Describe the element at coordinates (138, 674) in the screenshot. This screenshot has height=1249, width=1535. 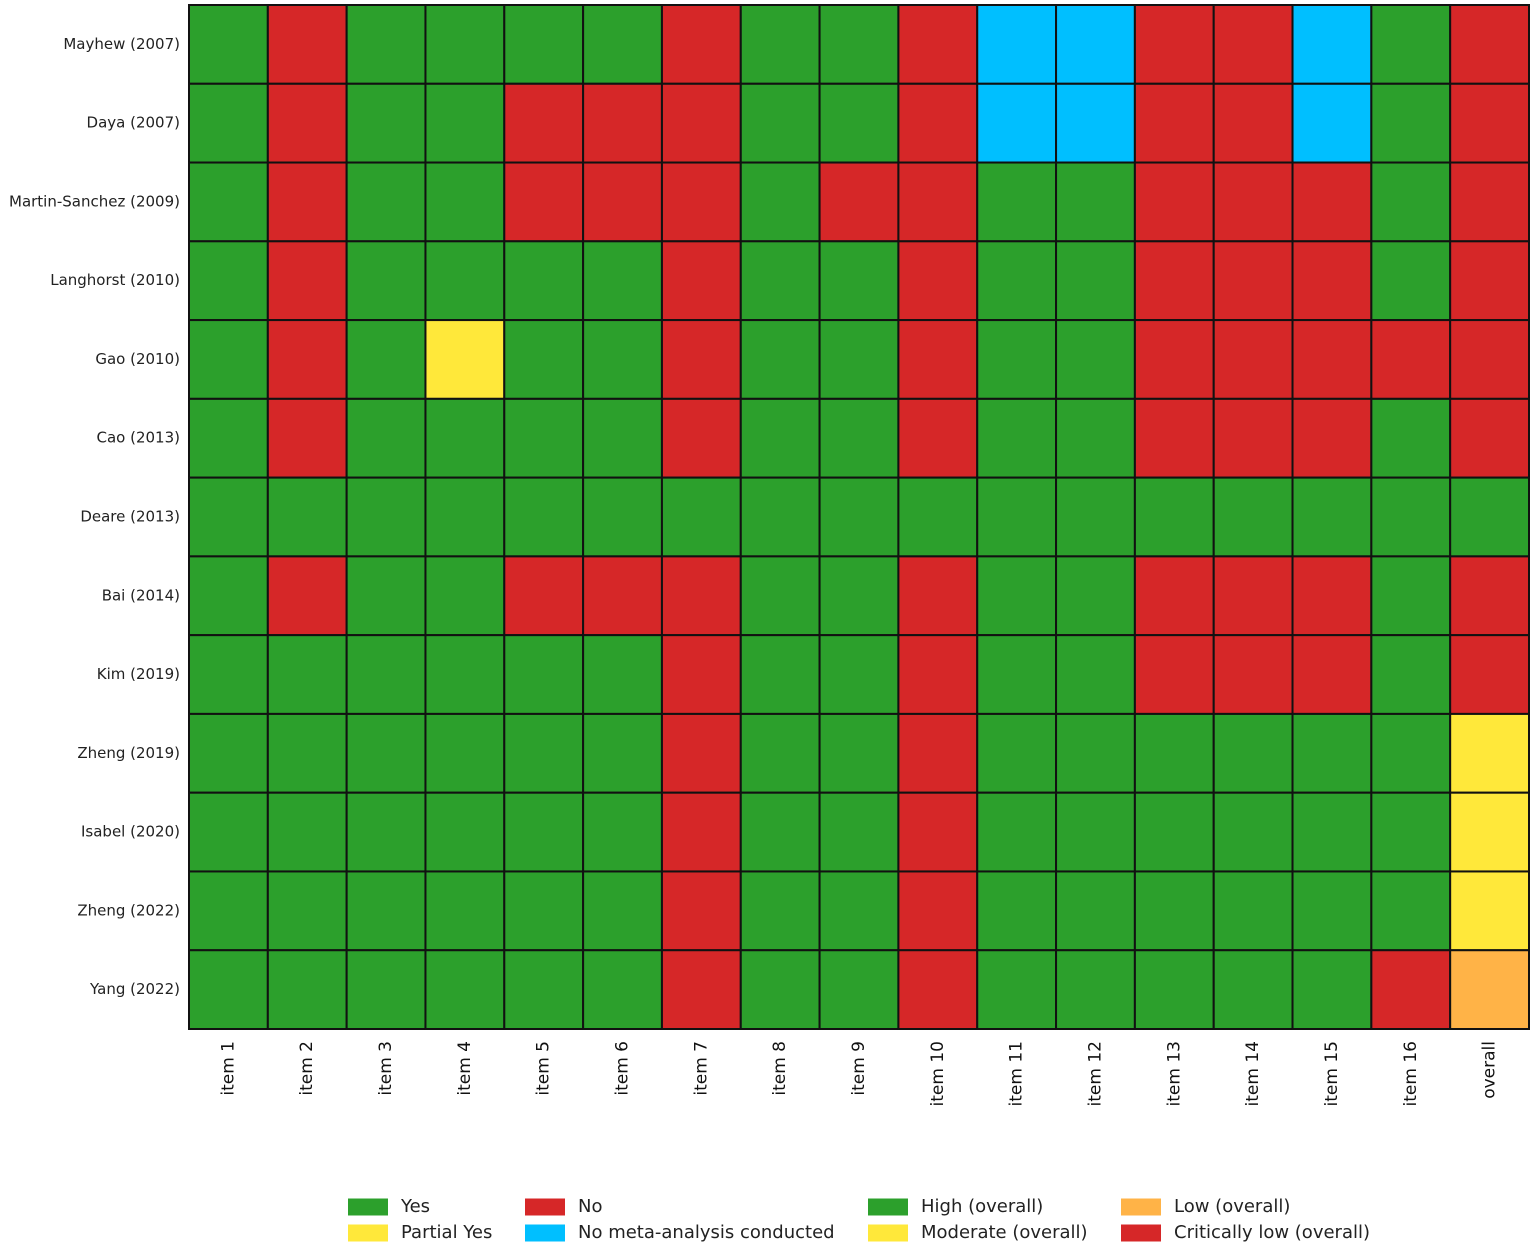
I see `row-label-9: Kim (2019)` at that location.